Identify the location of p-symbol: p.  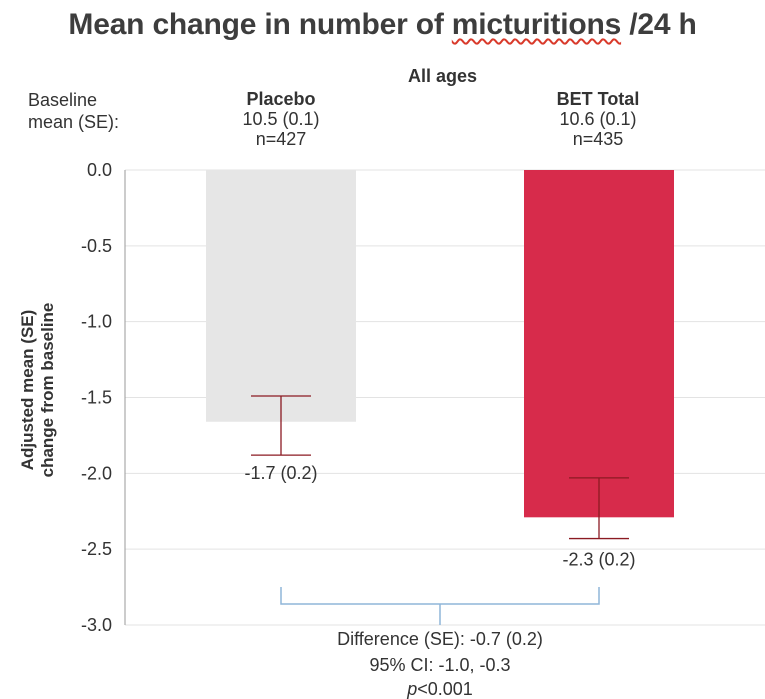
(412, 689).